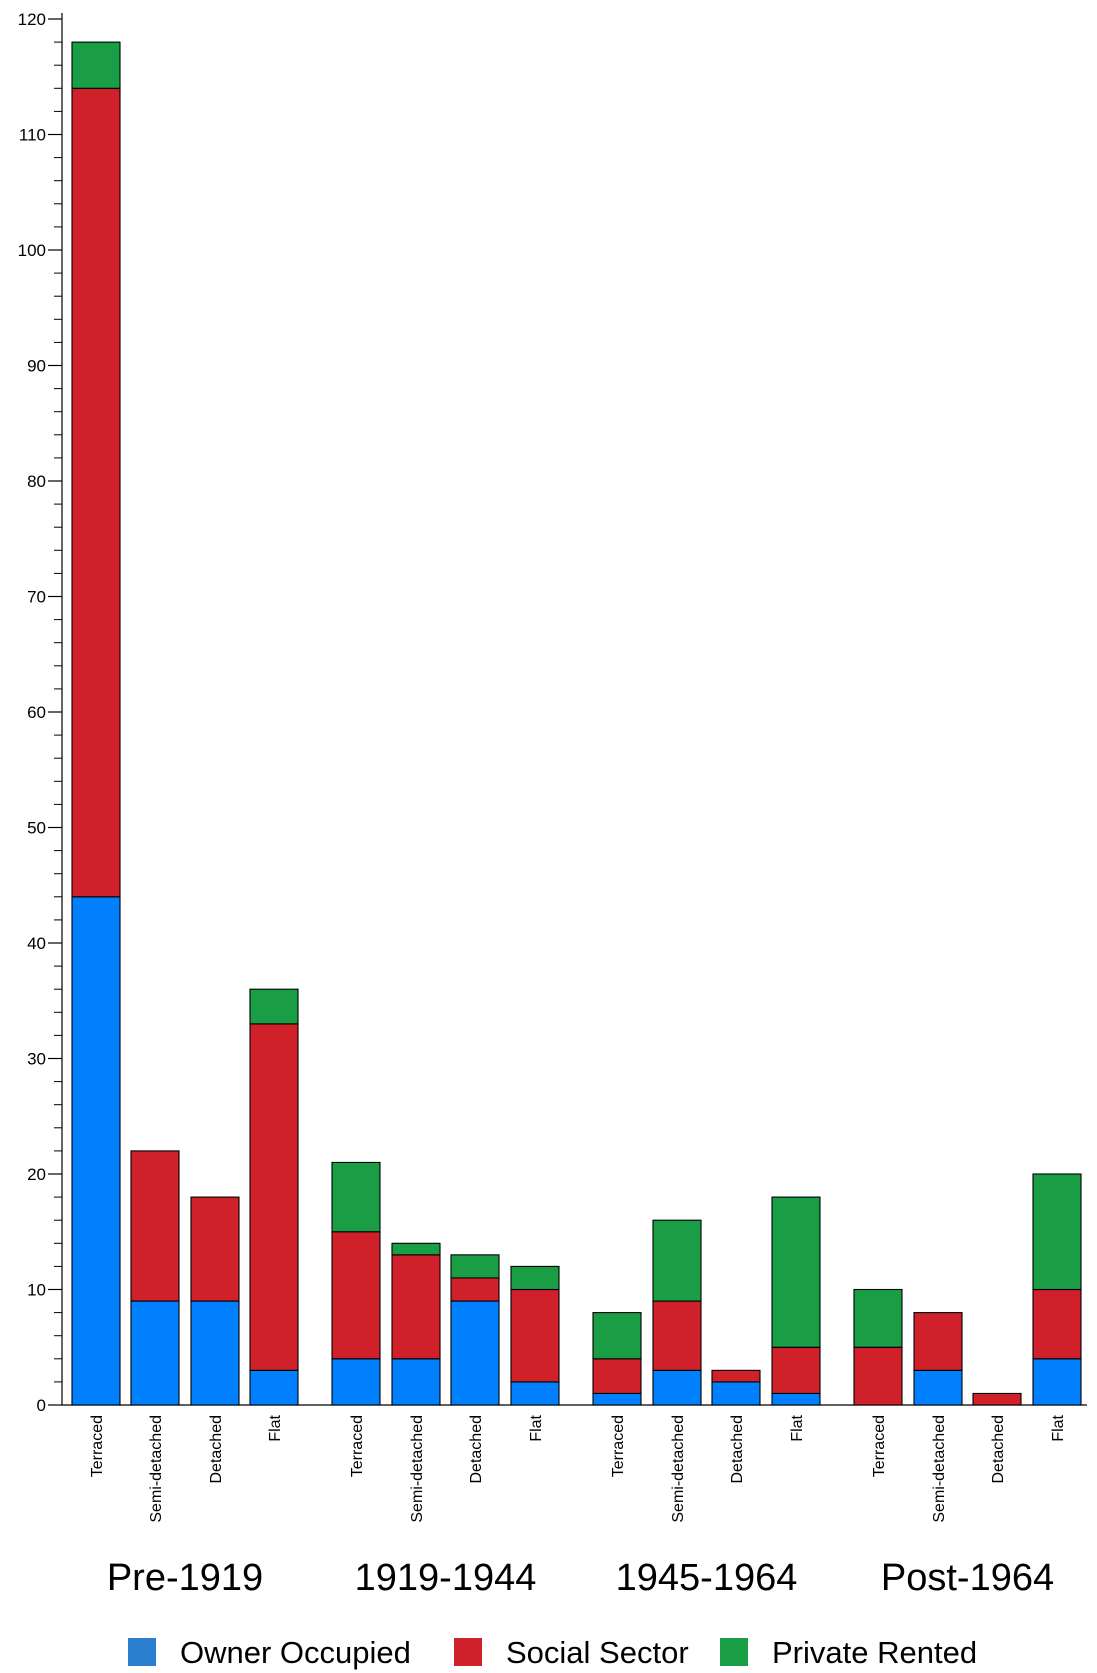  I want to click on y-tick-label: 20, so click(36, 1174).